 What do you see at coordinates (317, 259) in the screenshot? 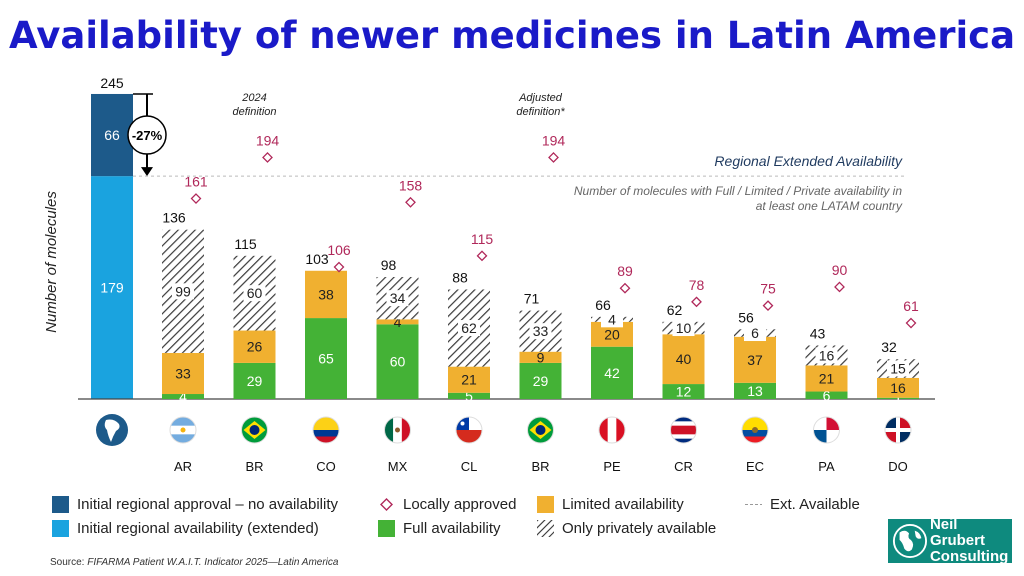
I see `label-total-2: 103` at bounding box center [317, 259].